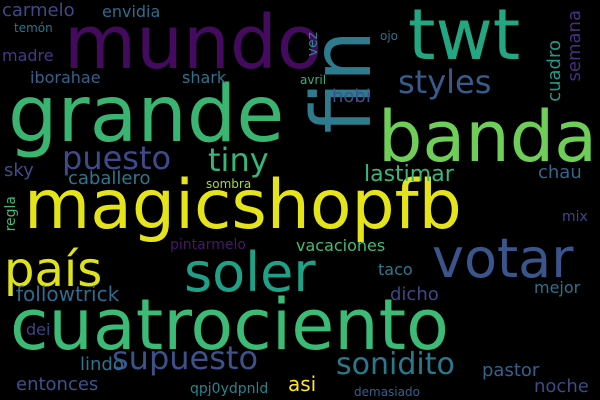 This screenshot has width=600, height=400. I want to click on word-soler: soler, so click(250, 272).